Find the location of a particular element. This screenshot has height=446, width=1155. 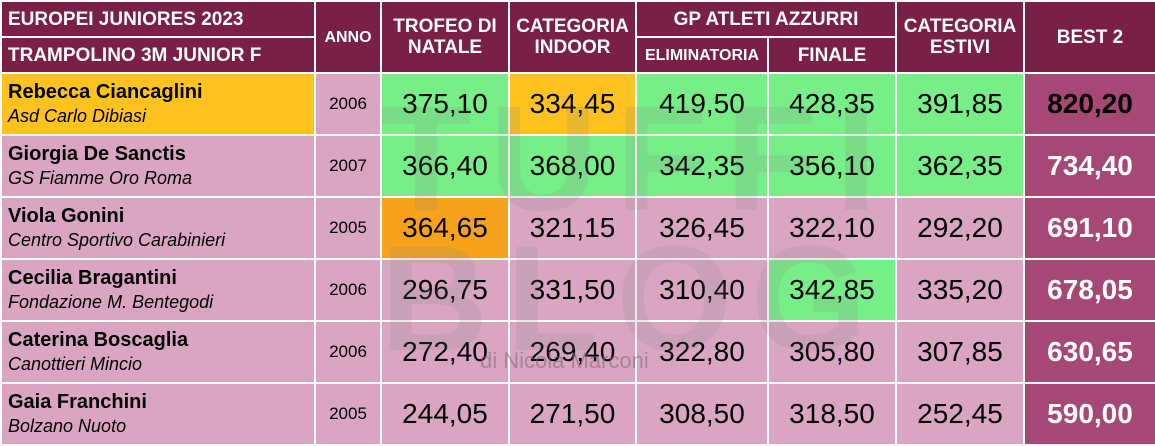

estivi-cell: 307,85 is located at coordinates (960, 352).